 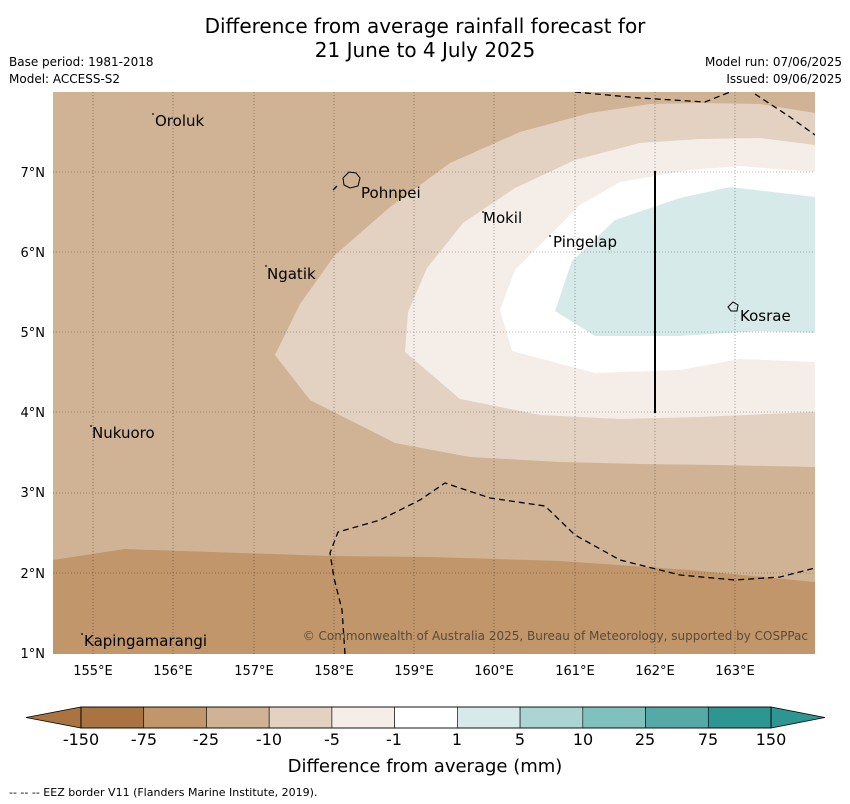 What do you see at coordinates (394, 739) in the screenshot?
I see `colorbar-tick-label: -1` at bounding box center [394, 739].